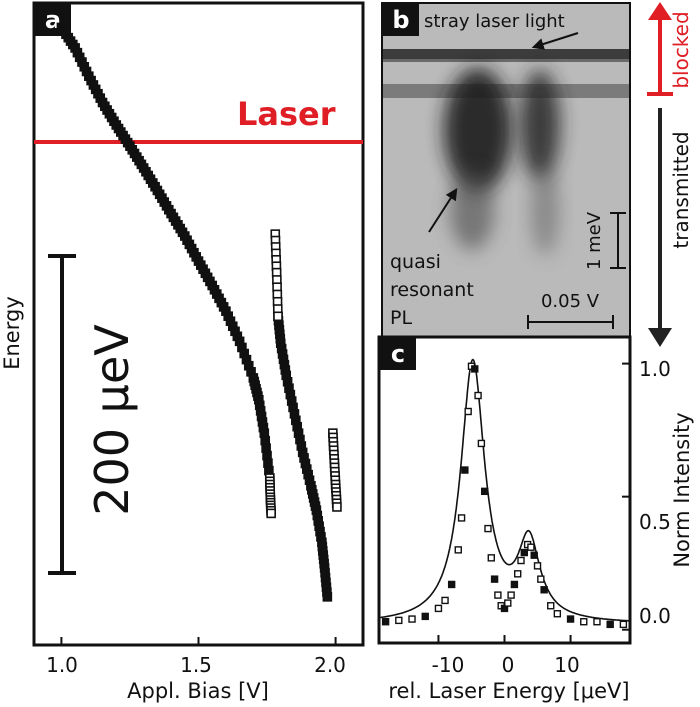 The image size is (700, 707). I want to click on stray-laser-label: stray laser light, so click(494, 21).